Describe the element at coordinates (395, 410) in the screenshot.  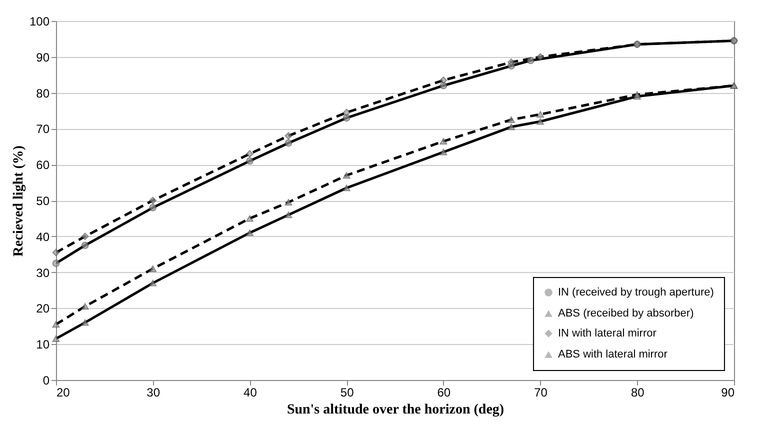
I see `x-axis-title: Sun's altitude over the horizon (deg)` at that location.